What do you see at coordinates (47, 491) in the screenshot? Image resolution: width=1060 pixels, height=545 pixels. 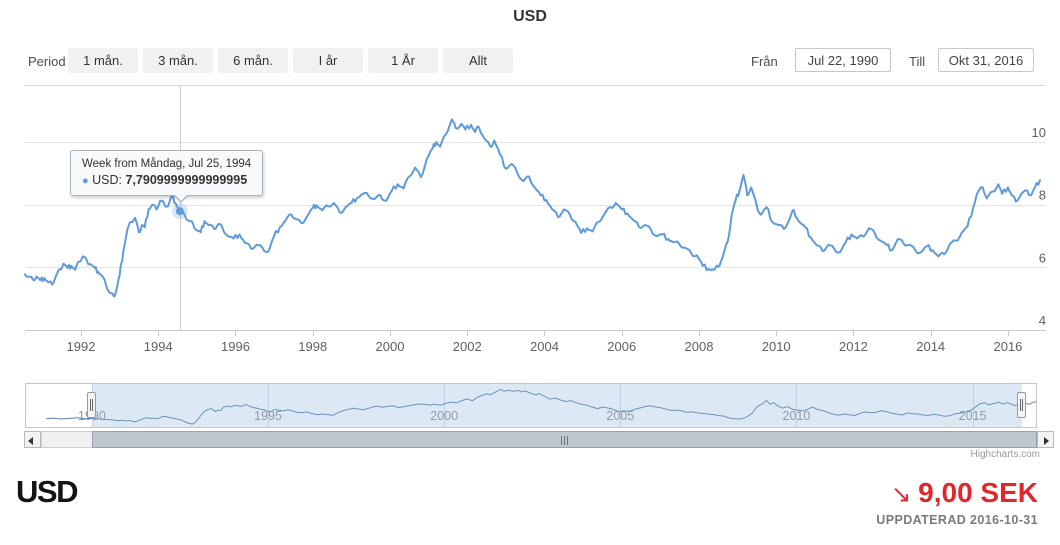 I see `currency-symbol: USD` at bounding box center [47, 491].